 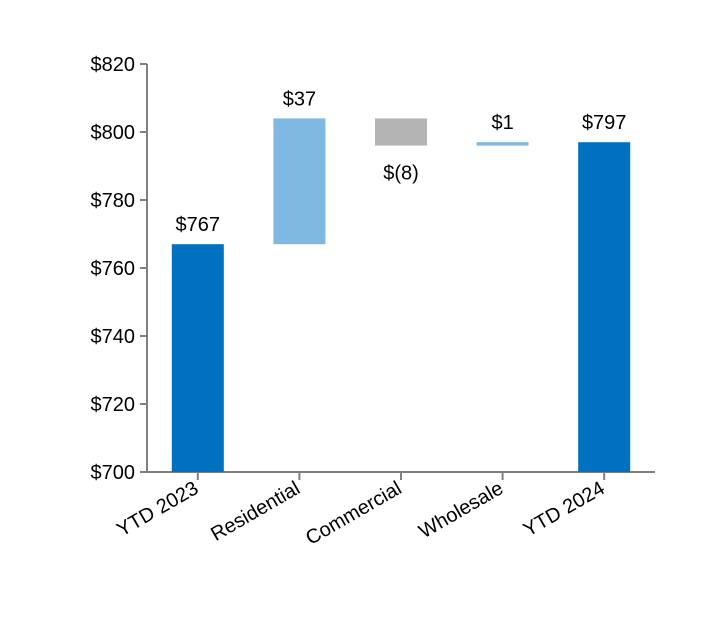 I want to click on y-tick-label: $820, so click(x=113, y=65).